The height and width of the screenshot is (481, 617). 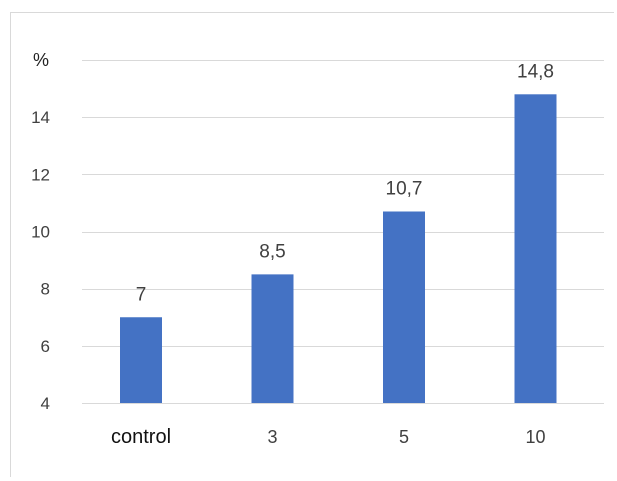 I want to click on data-label-5: 10,7, so click(x=404, y=188).